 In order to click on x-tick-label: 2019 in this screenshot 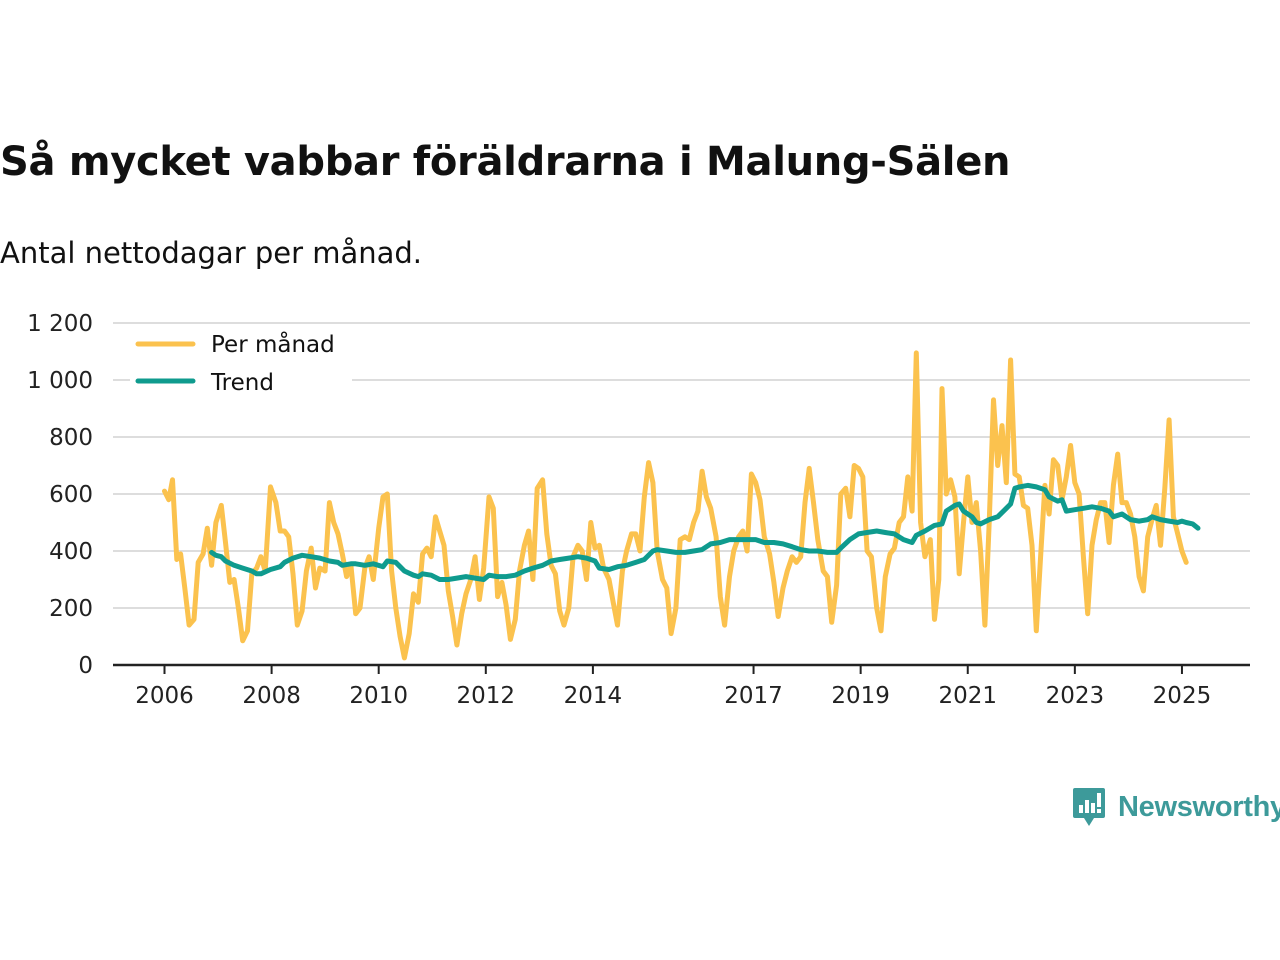, I will do `click(860, 696)`.